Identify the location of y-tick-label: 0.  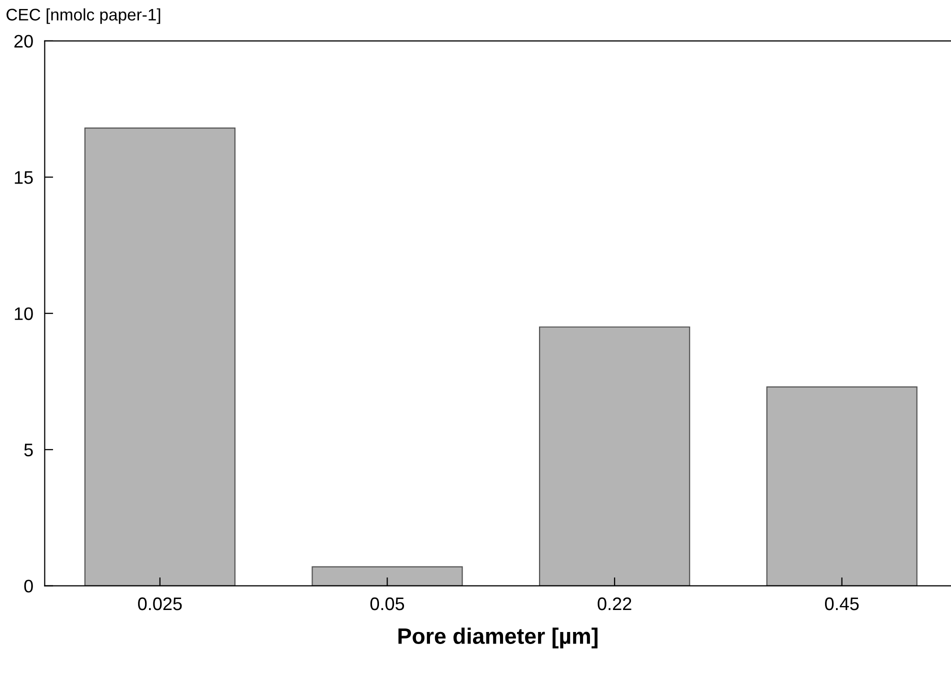
(28, 586).